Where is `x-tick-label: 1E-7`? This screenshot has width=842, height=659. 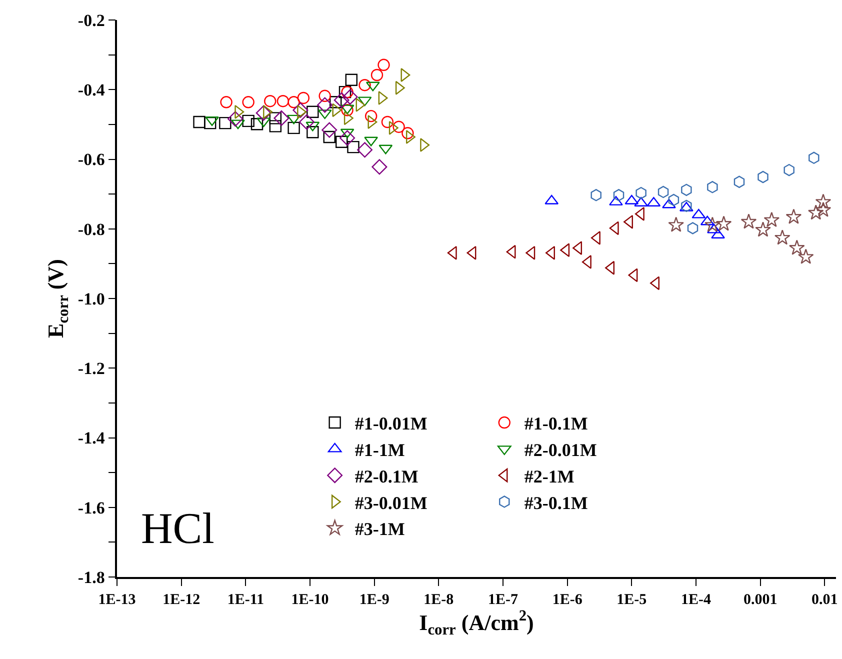 x-tick-label: 1E-7 is located at coordinates (503, 600).